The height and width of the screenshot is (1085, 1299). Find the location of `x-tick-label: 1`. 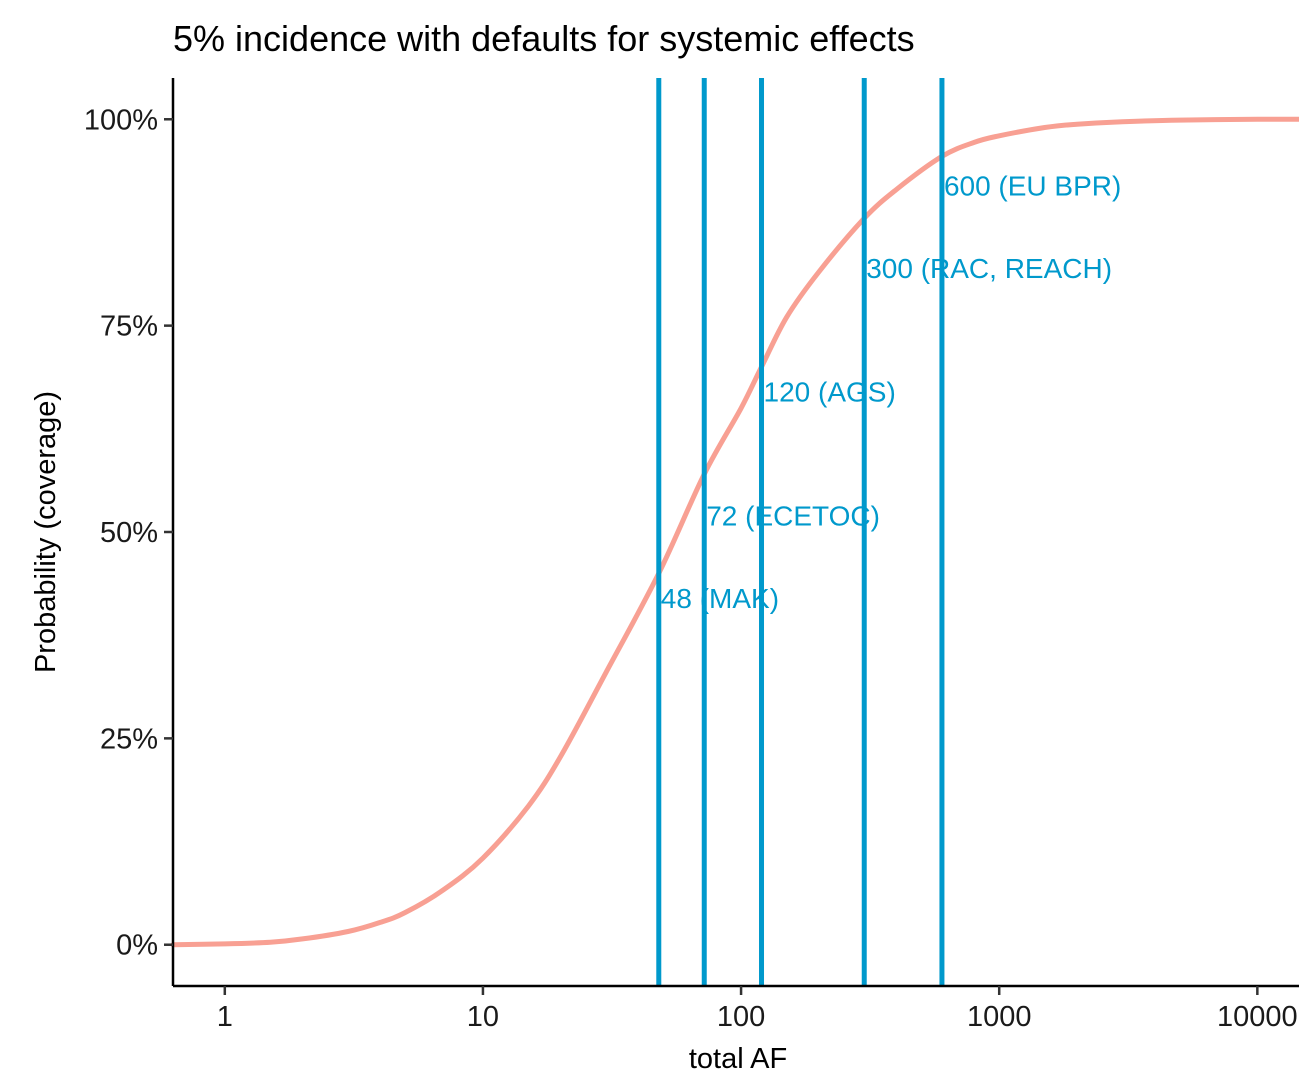

x-tick-label: 1 is located at coordinates (225, 1017).